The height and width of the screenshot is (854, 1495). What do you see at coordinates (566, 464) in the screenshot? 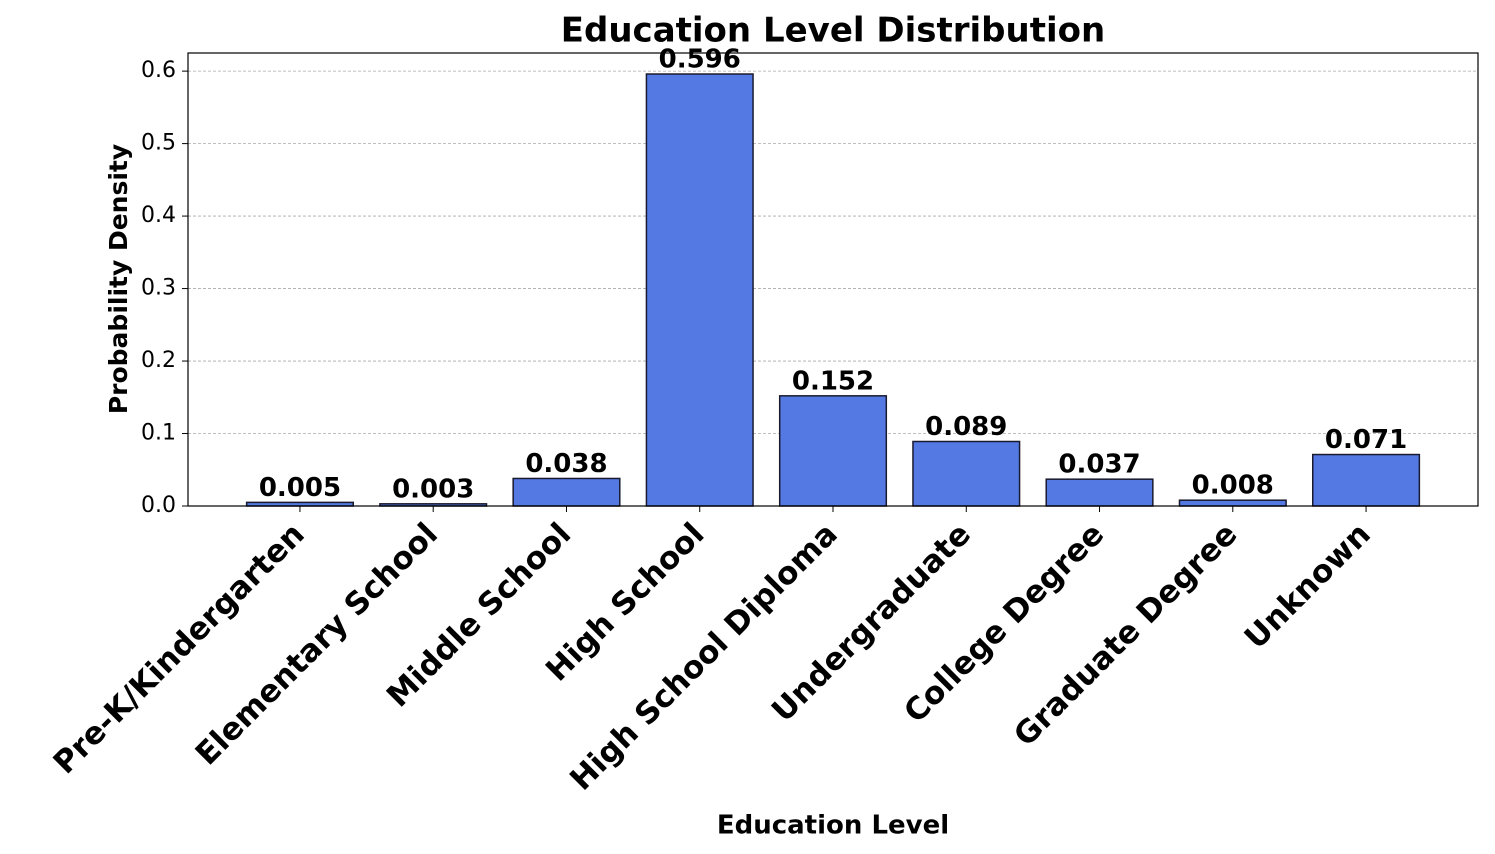
I see `value-label: 0.038` at bounding box center [566, 464].